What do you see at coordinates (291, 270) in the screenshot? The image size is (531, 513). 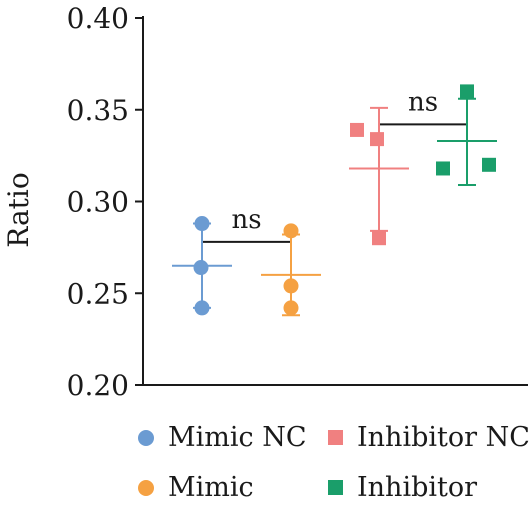 I see `group-mimic` at bounding box center [291, 270].